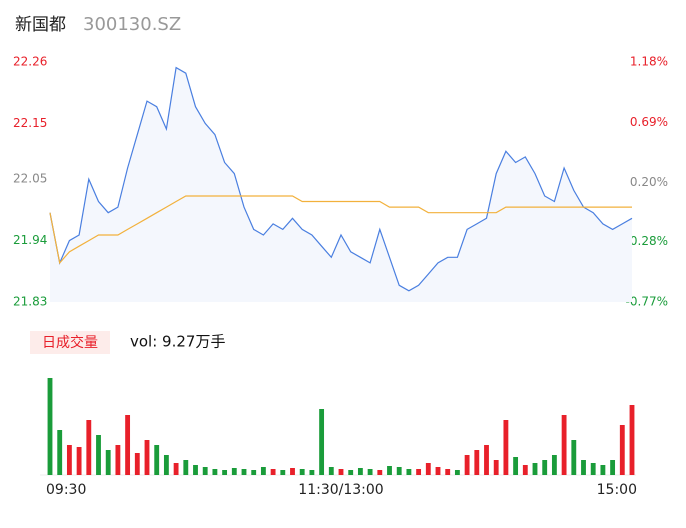  Describe the element at coordinates (647, 241) in the screenshot. I see `y2-tick-label: -0.28%` at that location.